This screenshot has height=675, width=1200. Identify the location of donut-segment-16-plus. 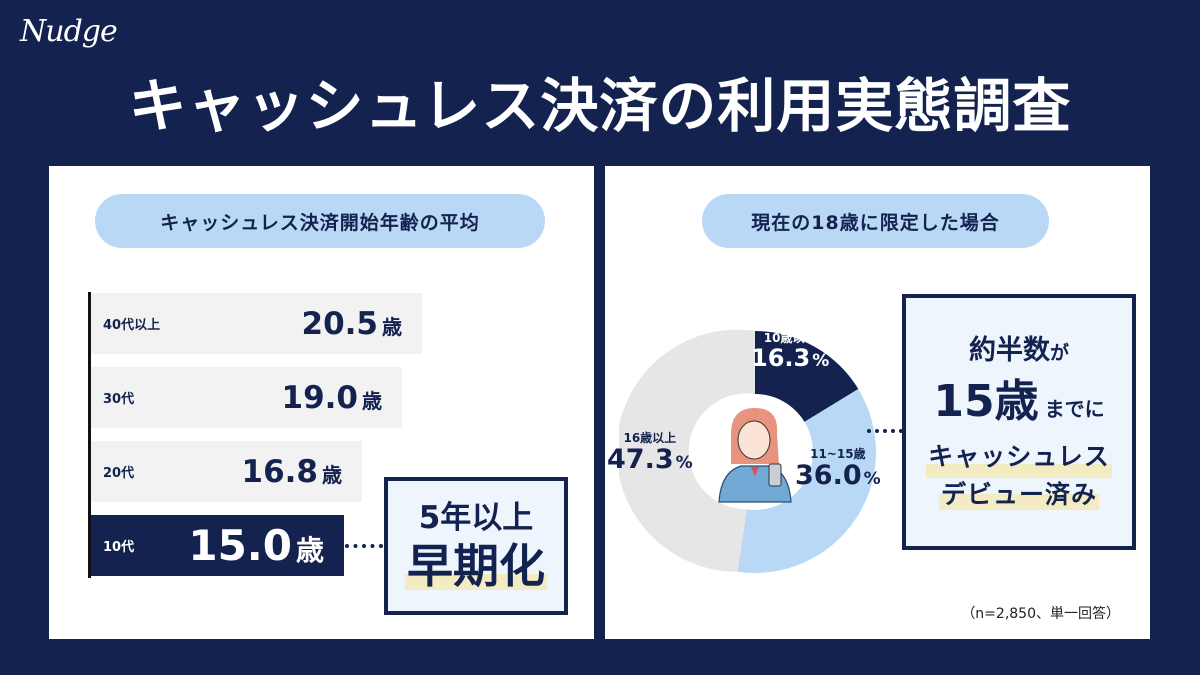
(687, 450).